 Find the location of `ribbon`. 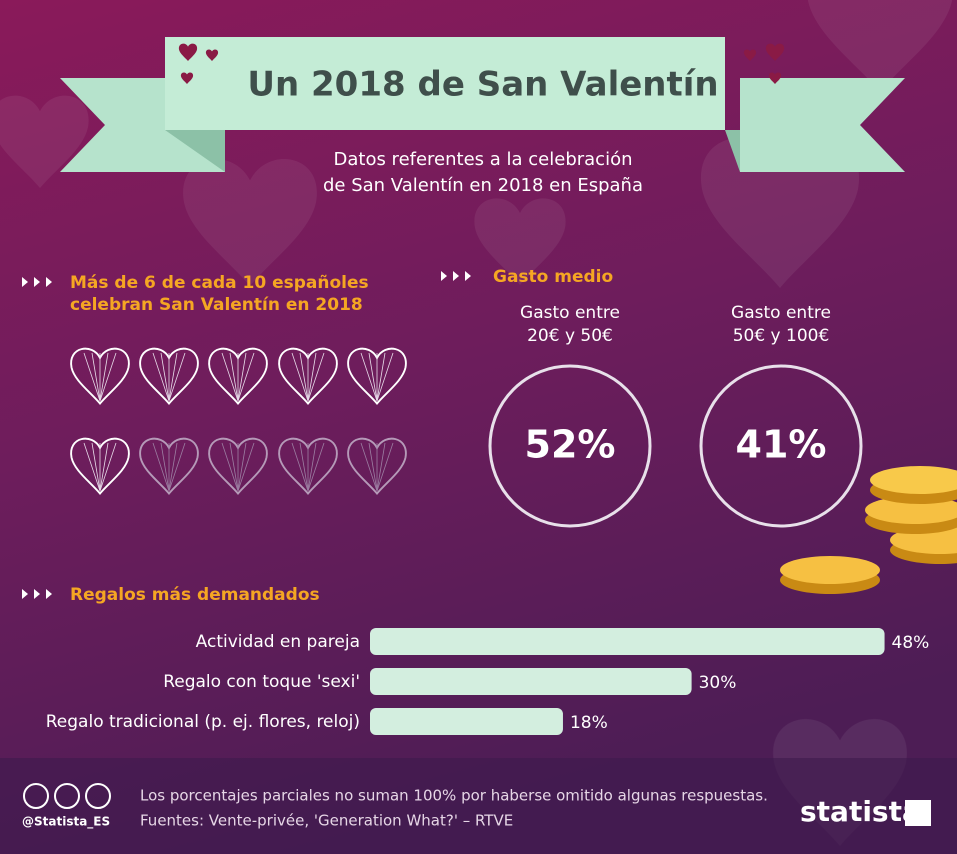

ribbon is located at coordinates (482, 104).